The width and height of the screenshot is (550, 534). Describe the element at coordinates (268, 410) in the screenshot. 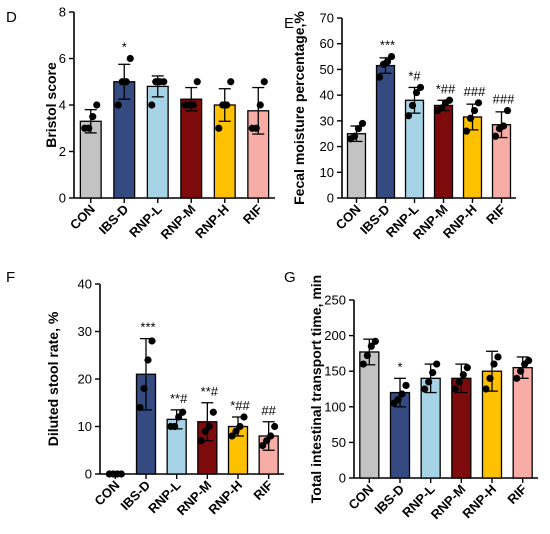

I see `significance-label: ##` at that location.